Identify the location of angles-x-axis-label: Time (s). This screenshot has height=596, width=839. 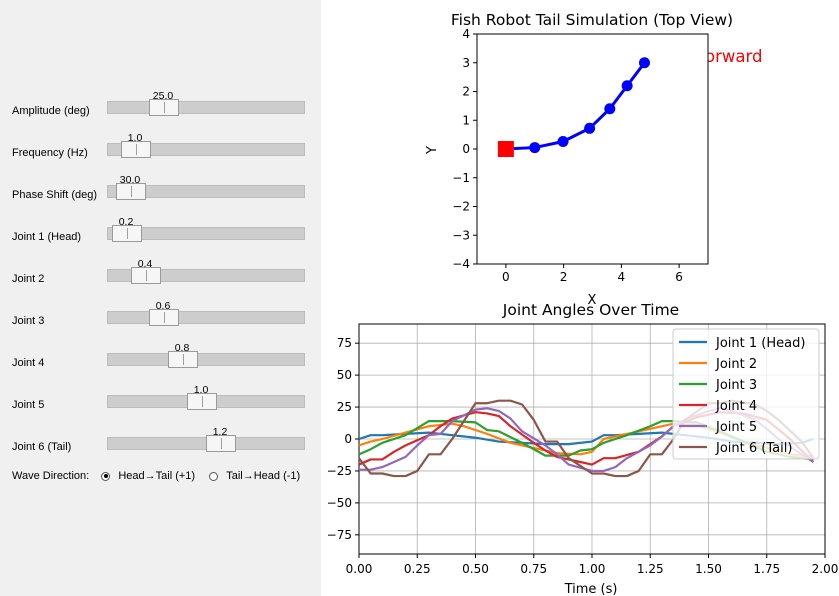
(591, 589).